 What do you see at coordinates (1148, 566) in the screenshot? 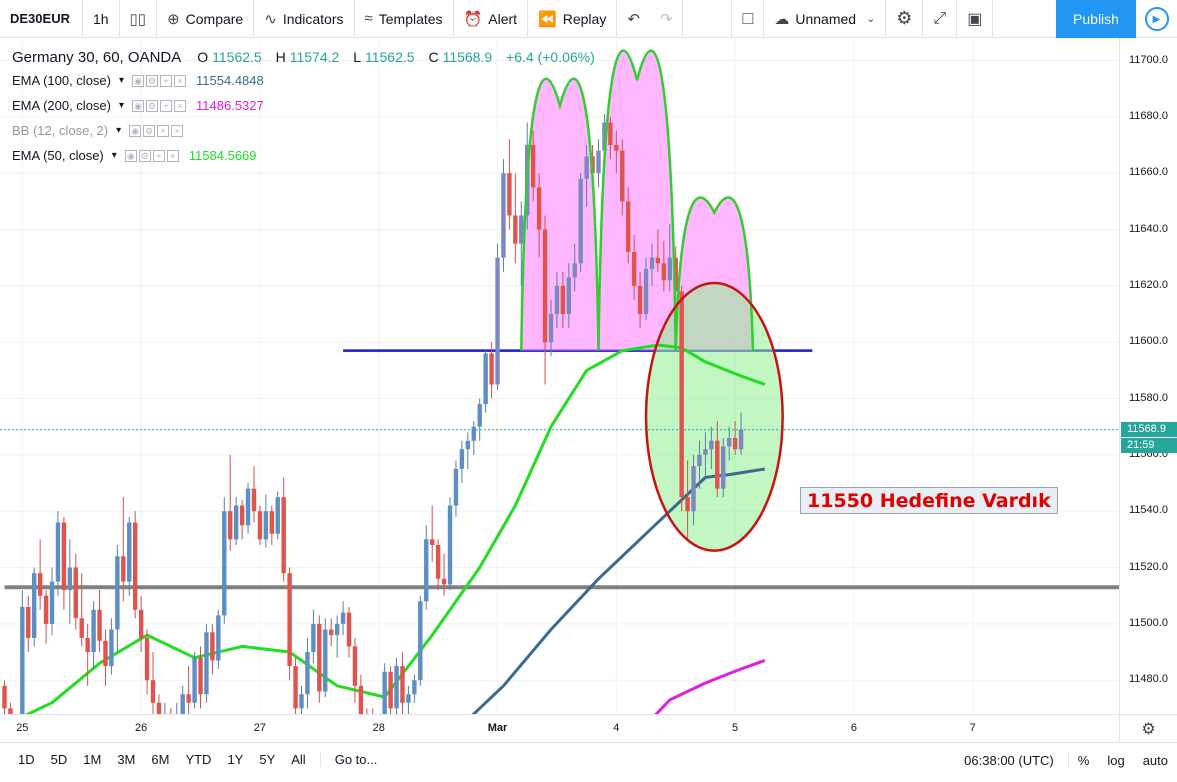
I see `price-tick-label: 11520.0` at bounding box center [1148, 566].